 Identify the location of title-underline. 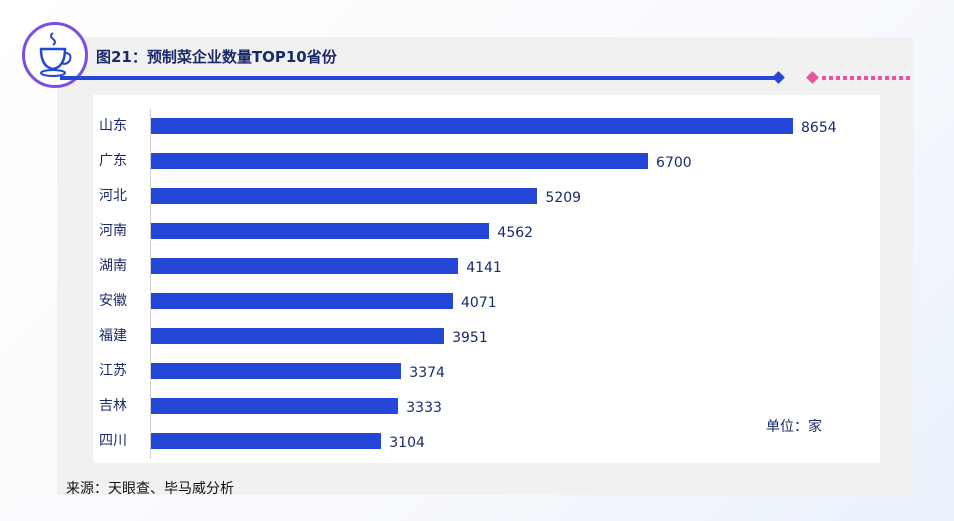
(419, 78).